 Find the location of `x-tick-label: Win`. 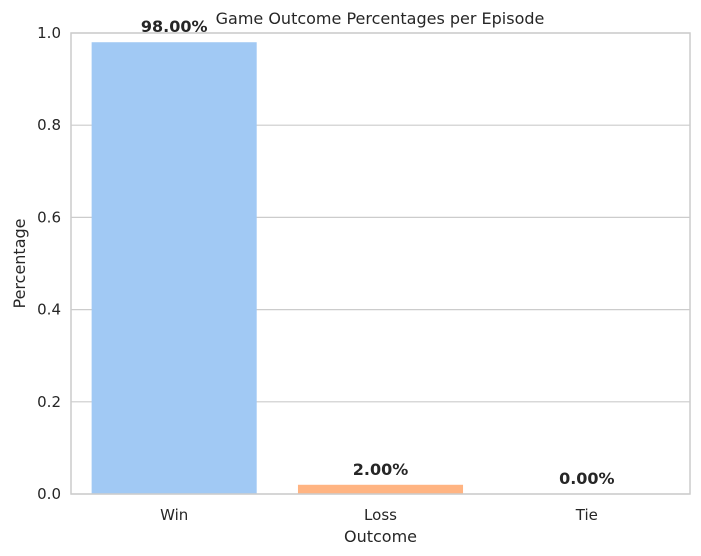

x-tick-label: Win is located at coordinates (174, 515).